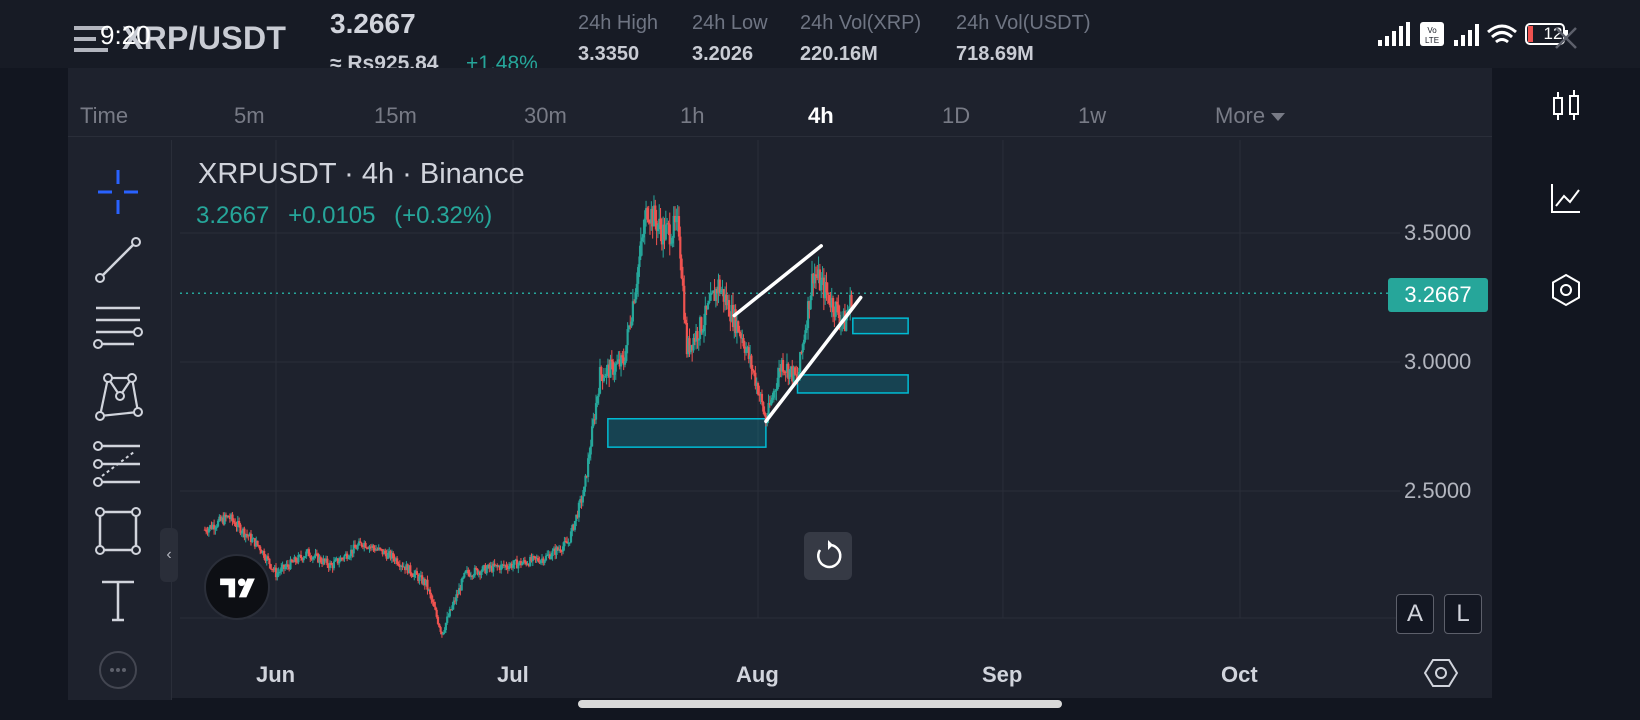 This screenshot has height=720, width=1640. What do you see at coordinates (118, 600) in the screenshot?
I see `text-icon` at bounding box center [118, 600].